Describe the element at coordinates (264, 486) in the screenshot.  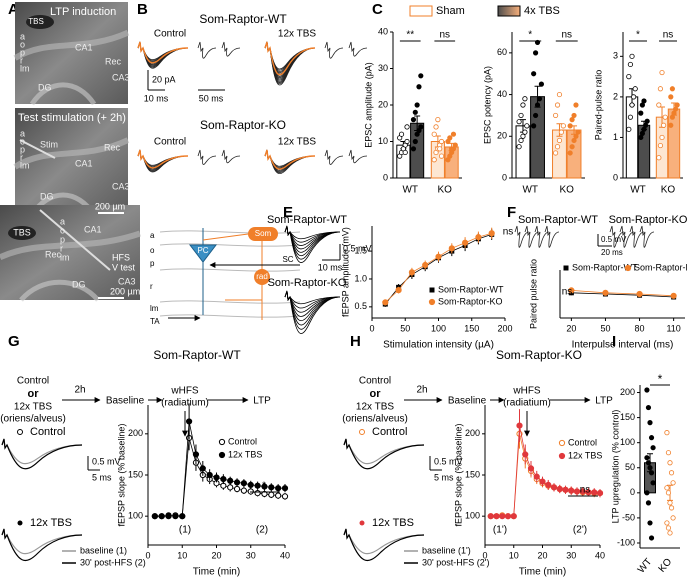
I see `annotation: *` at that location.